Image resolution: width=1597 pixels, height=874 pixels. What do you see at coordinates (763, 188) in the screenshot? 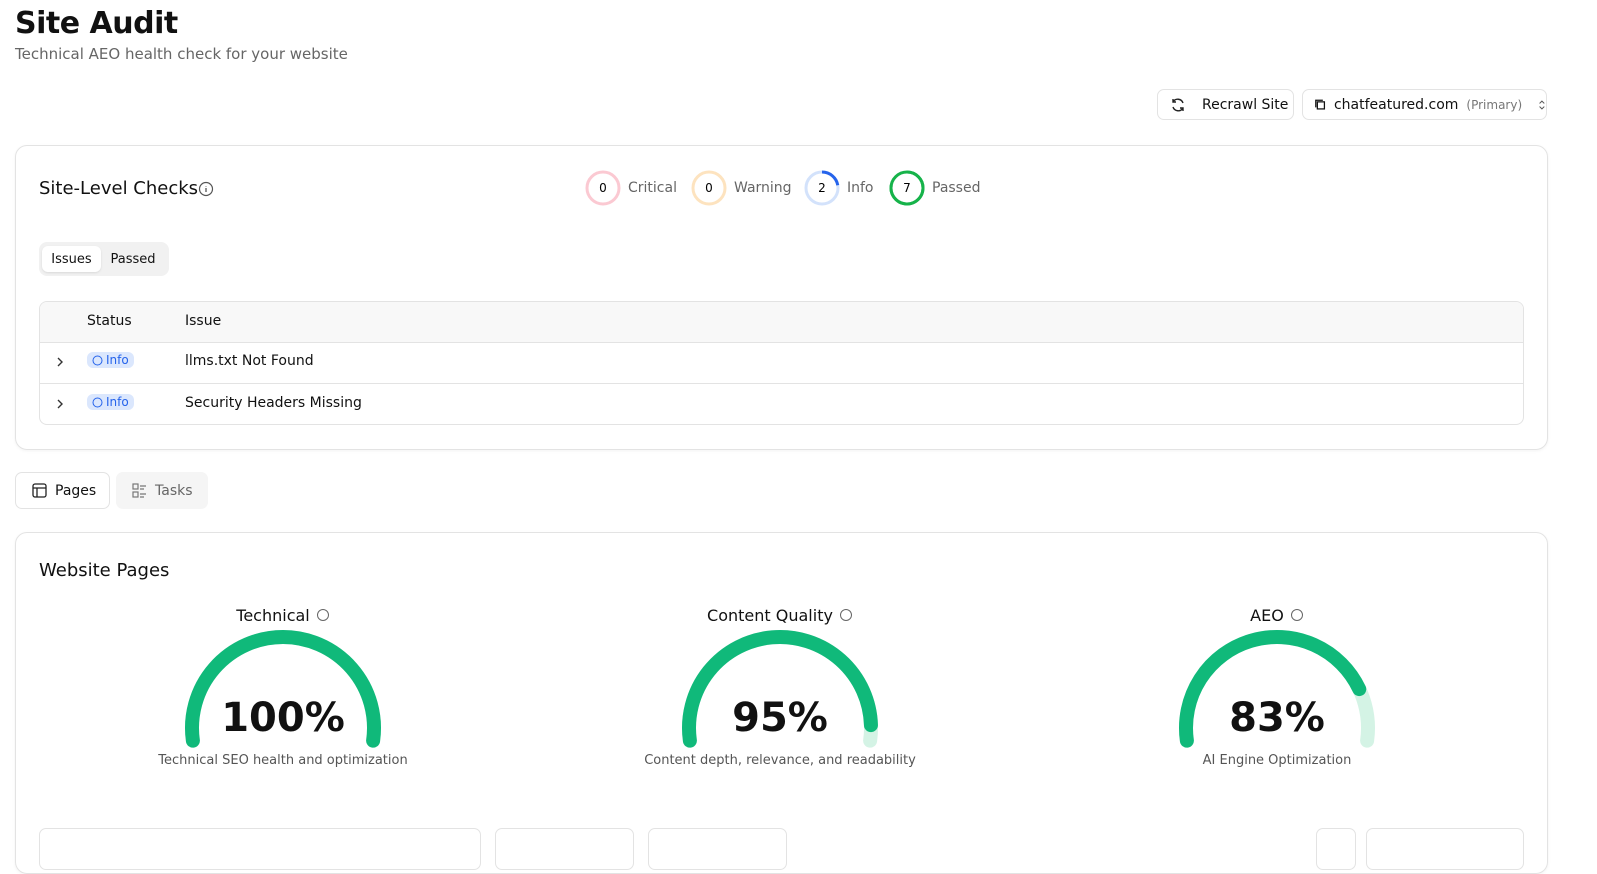
I see `status-label: Warning` at bounding box center [763, 188].